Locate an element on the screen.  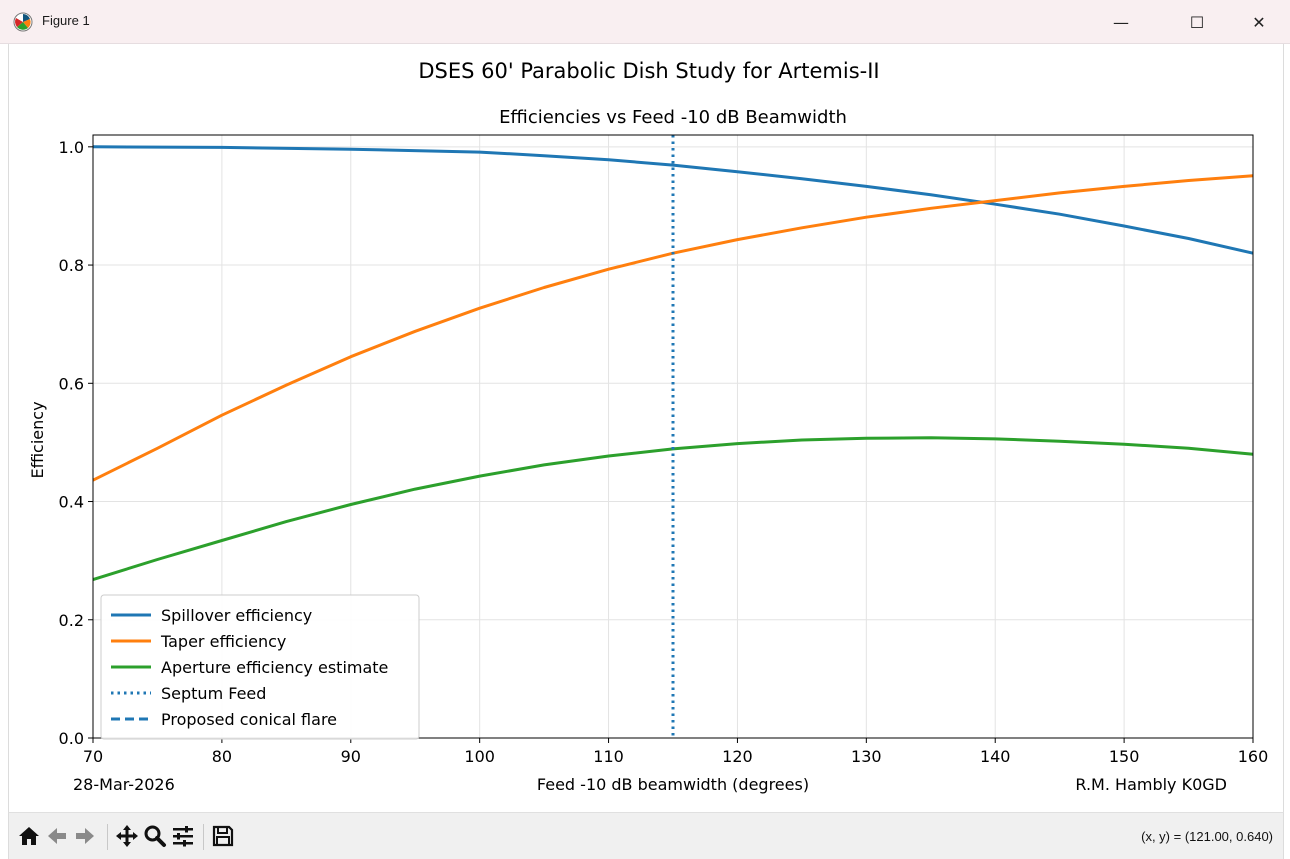
y-tick-label: 0.8 is located at coordinates (71, 265).